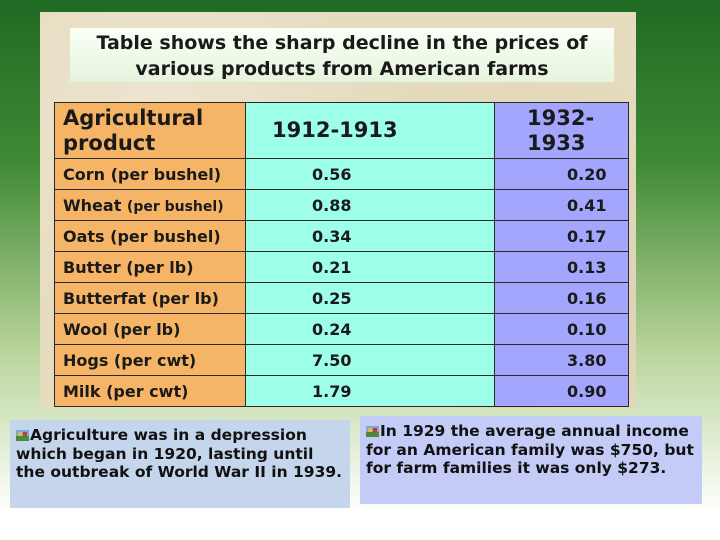 Image resolution: width=720 pixels, height=540 pixels. I want to click on cell-1912: 0.24, so click(370, 329).